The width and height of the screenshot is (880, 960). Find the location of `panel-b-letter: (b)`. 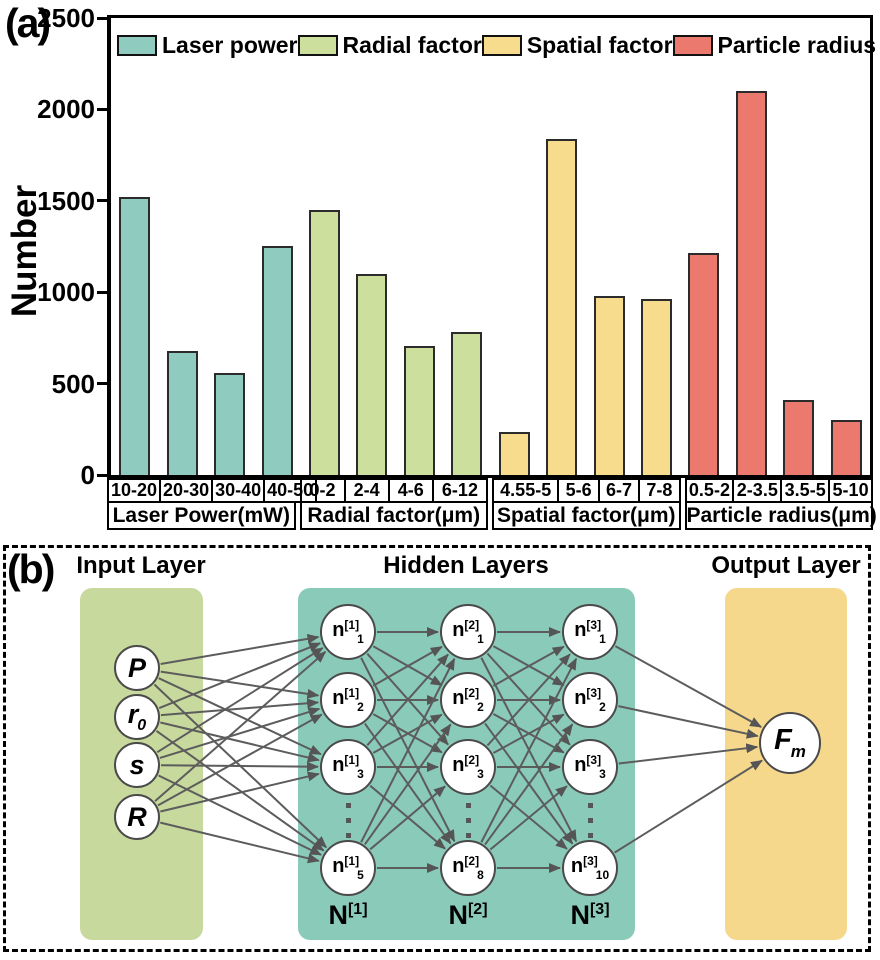

panel-b-letter: (b) is located at coordinates (31, 569).